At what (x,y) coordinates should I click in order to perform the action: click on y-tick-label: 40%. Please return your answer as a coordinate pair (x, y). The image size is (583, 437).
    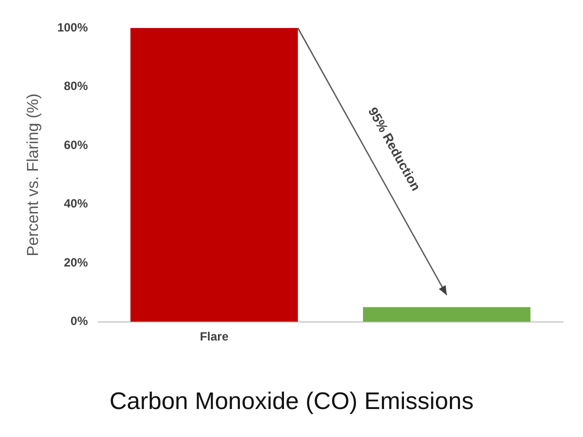
    Looking at the image, I should click on (76, 203).